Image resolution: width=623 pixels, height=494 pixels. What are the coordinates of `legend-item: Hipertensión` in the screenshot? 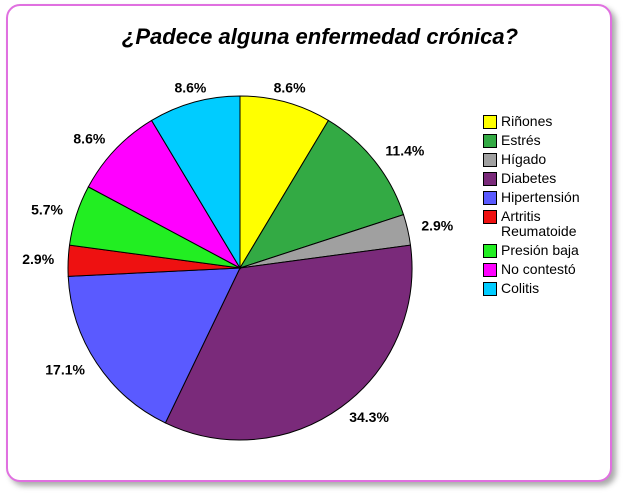 It's located at (545, 197).